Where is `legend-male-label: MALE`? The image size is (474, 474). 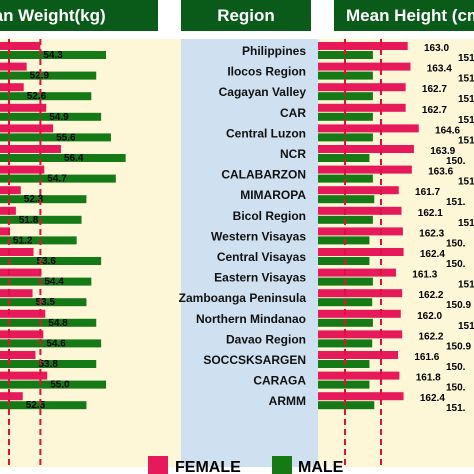
legend-male-label: MALE is located at coordinates (321, 466).